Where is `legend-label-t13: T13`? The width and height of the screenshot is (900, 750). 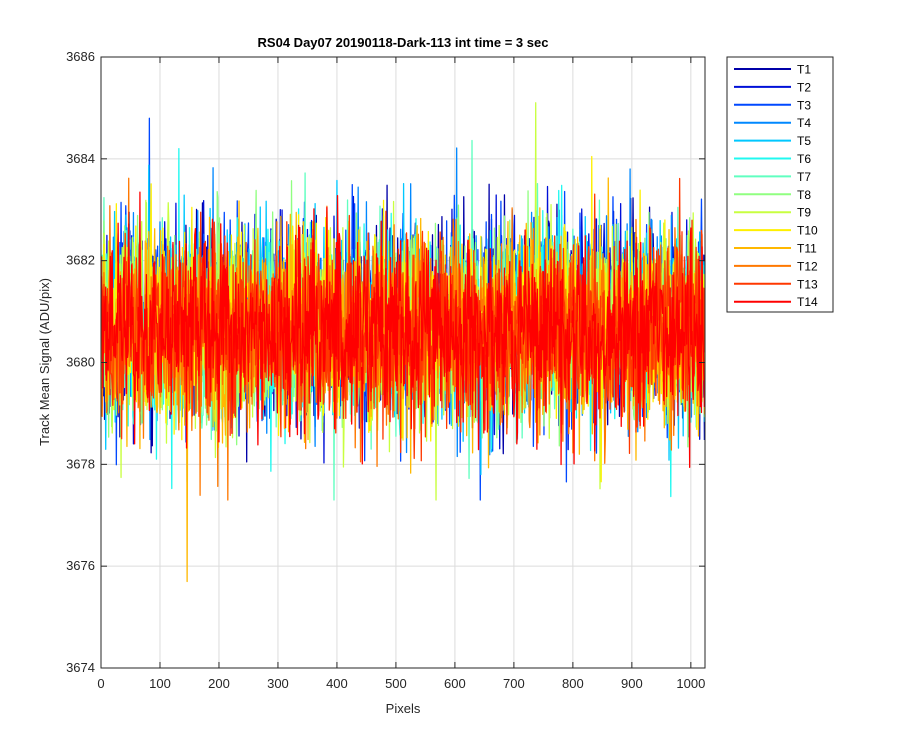
legend-label-t13: T13 is located at coordinates (807, 284).